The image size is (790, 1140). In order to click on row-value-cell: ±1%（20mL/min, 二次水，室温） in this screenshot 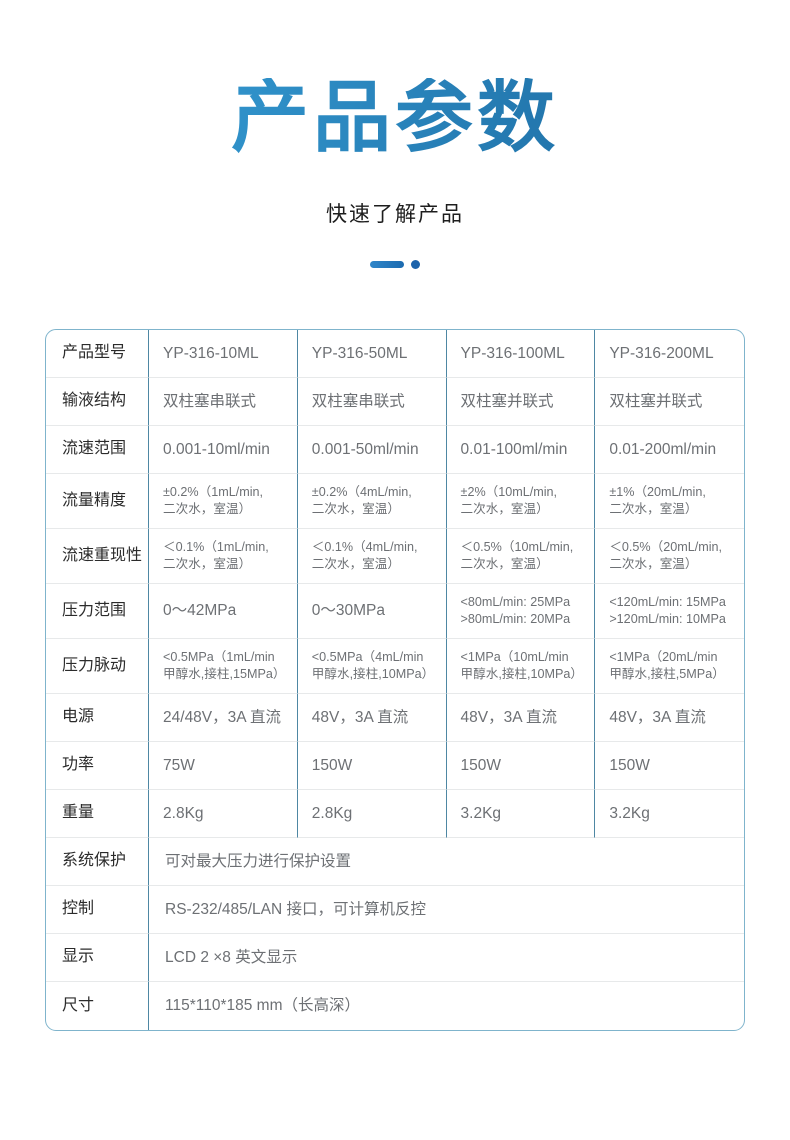, I will do `click(669, 501)`.